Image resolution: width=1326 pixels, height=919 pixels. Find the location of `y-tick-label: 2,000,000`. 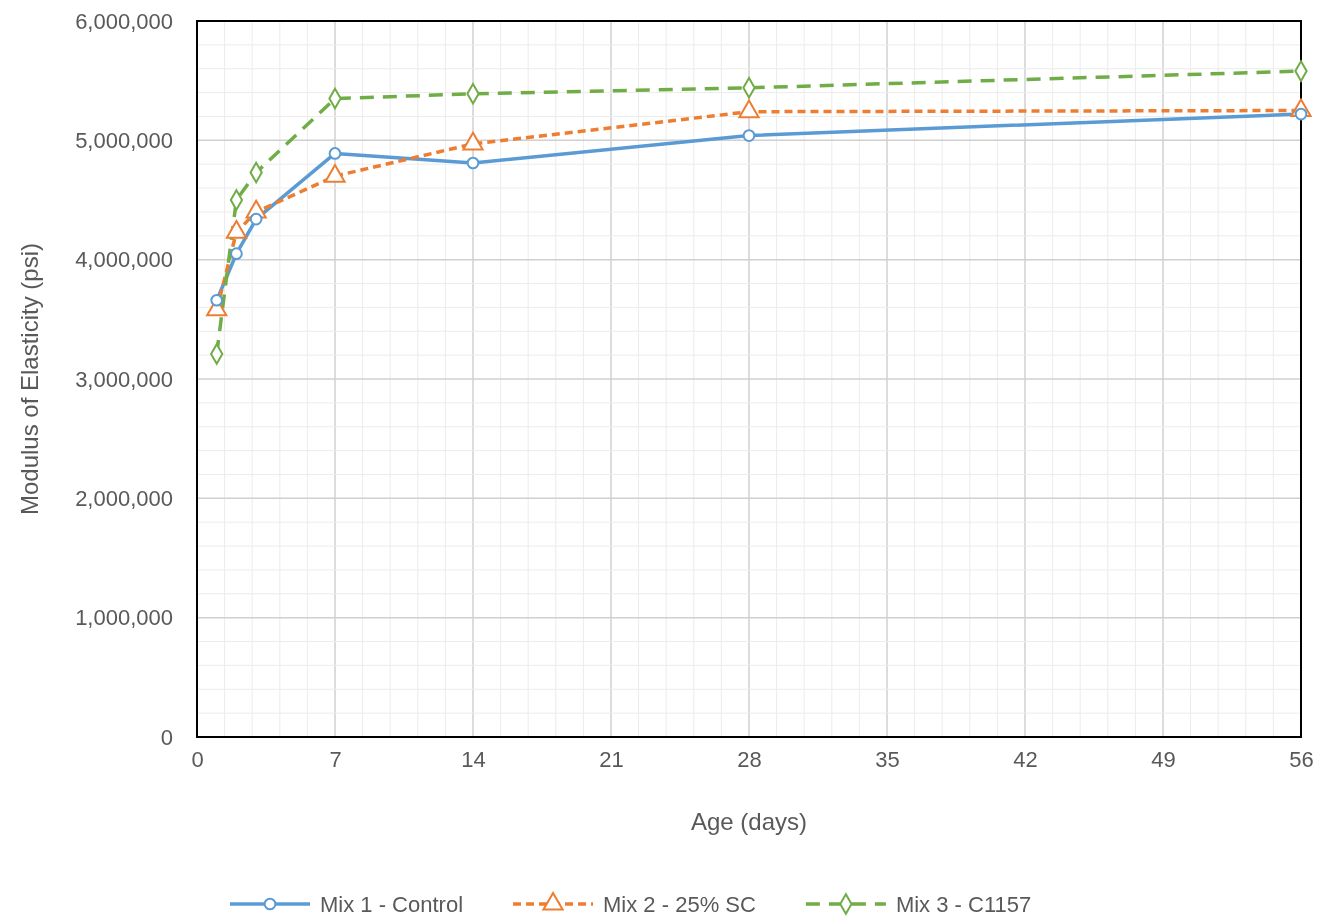

y-tick-label: 2,000,000 is located at coordinates (124, 498).